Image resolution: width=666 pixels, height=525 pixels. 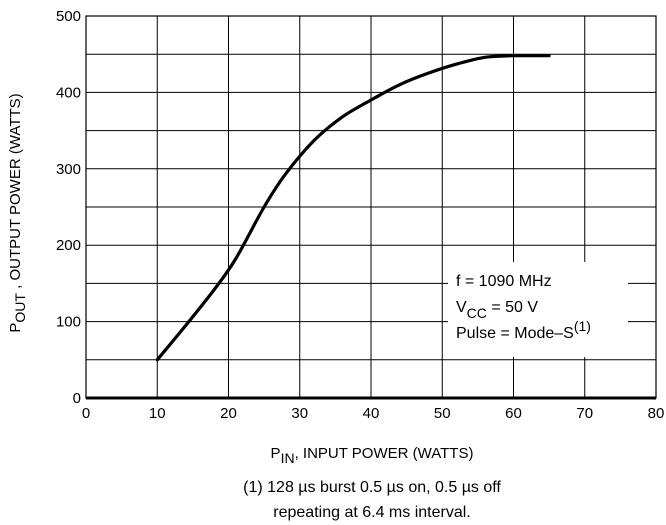 I want to click on y-tick-label: 200, so click(x=68, y=245).